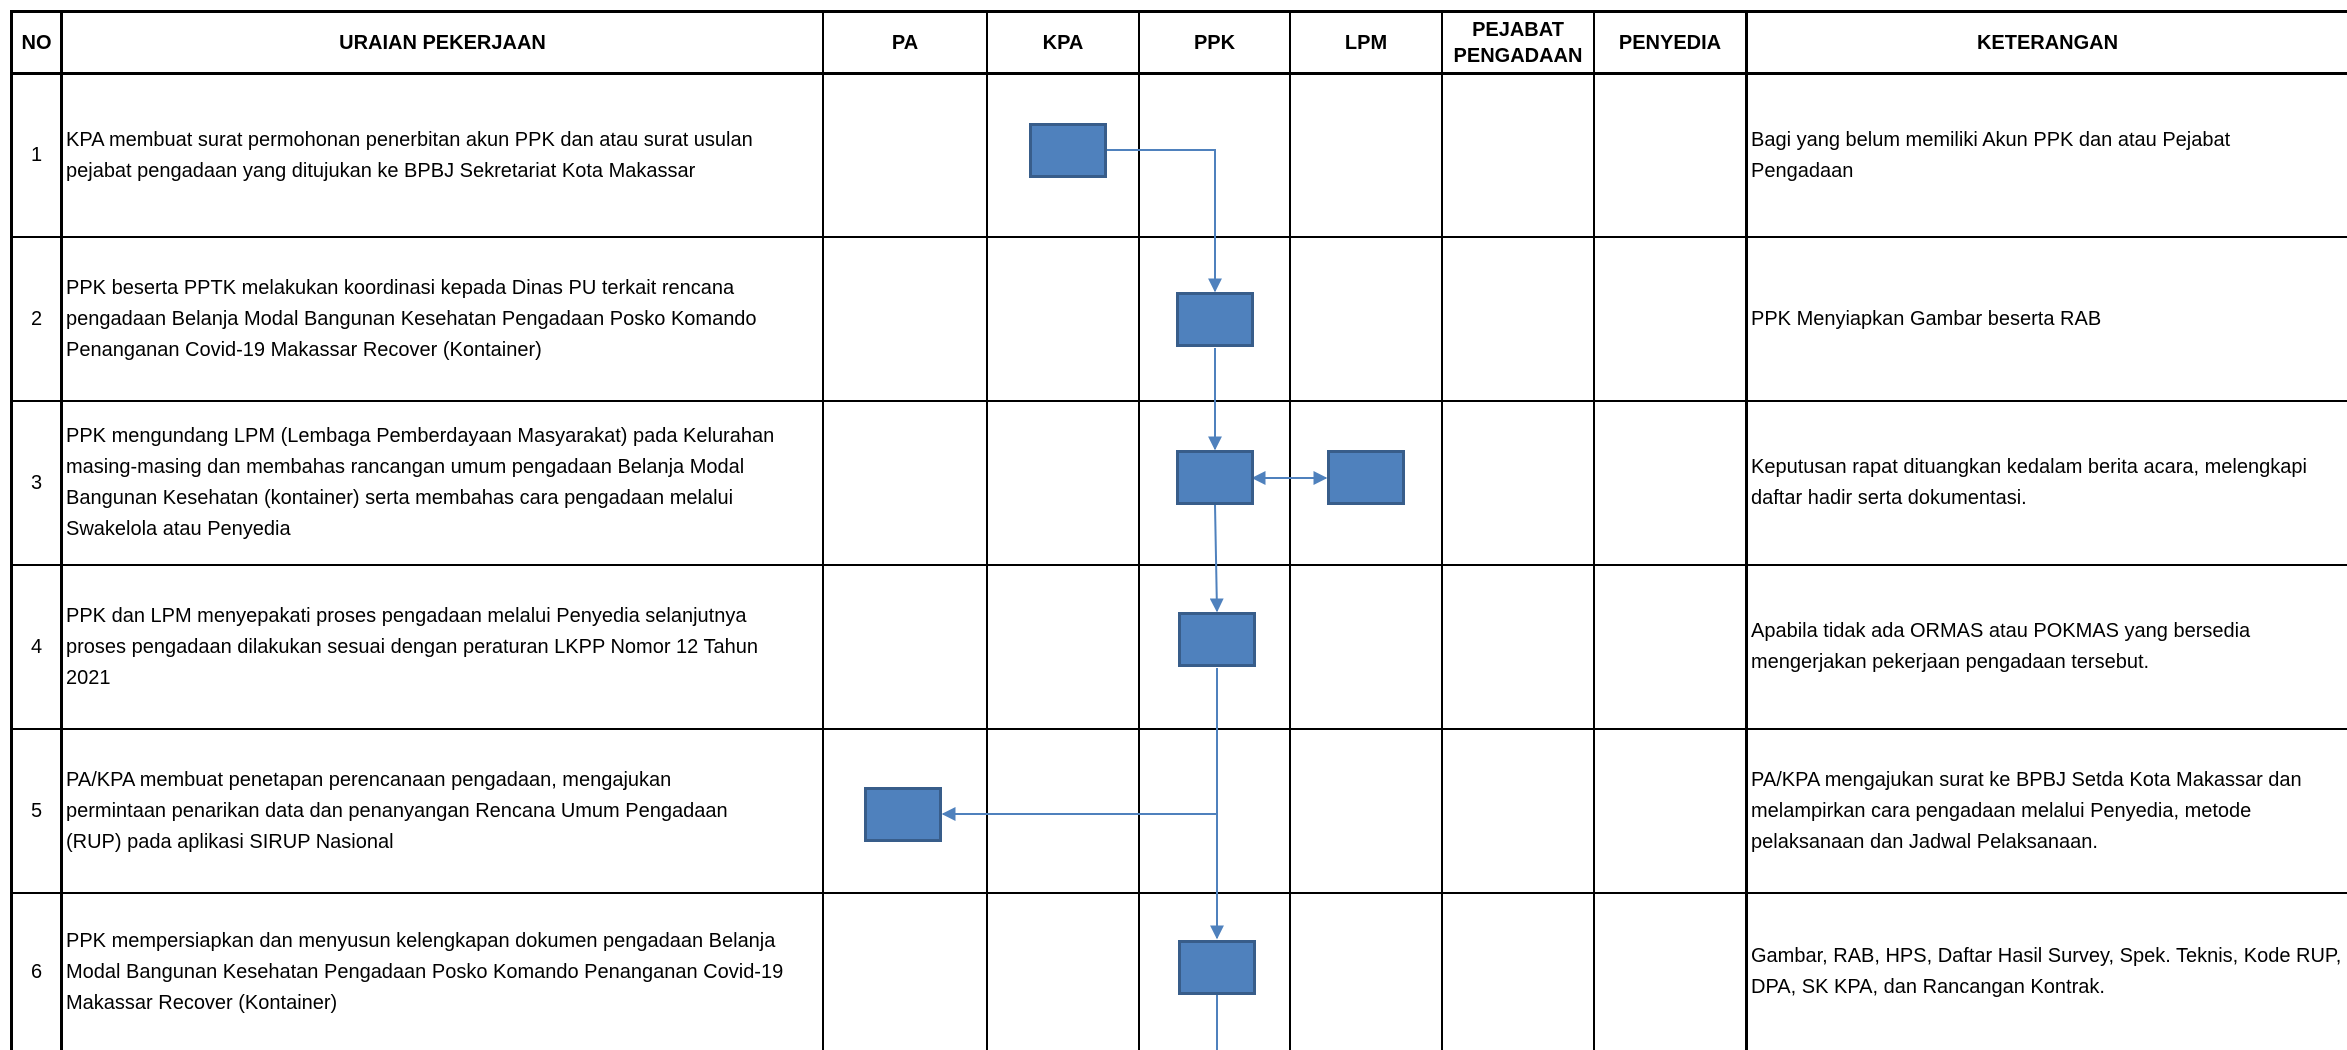 The image size is (2347, 1050). I want to click on header-kpa: KPA, so click(1063, 42).